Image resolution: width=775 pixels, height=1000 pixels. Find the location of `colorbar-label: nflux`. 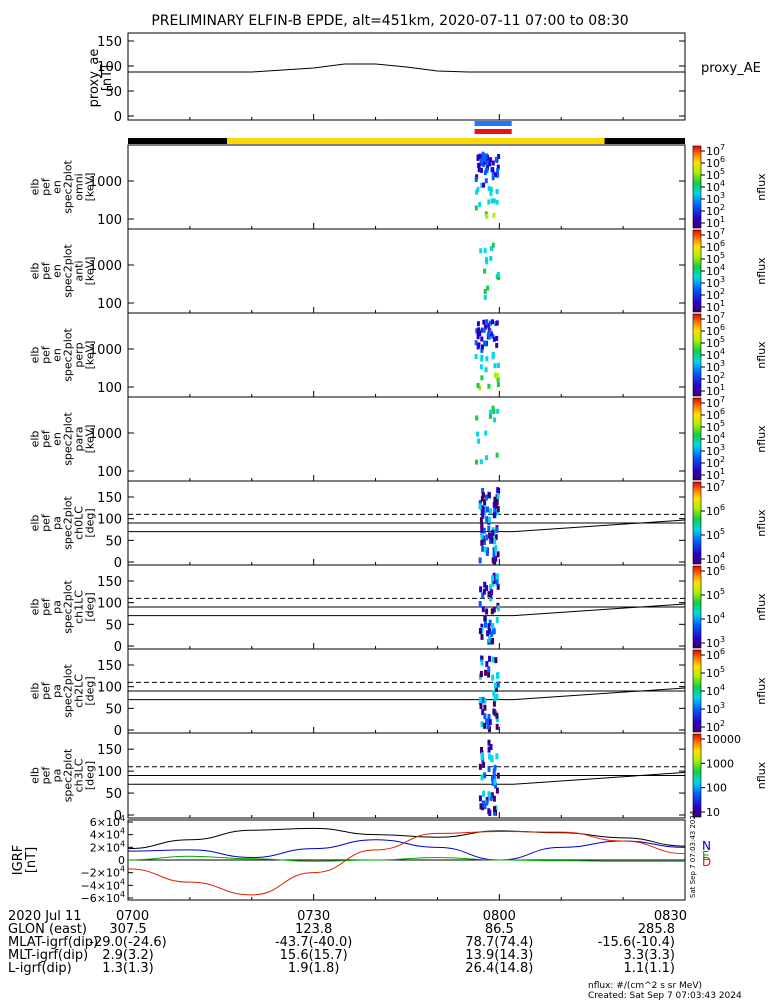

colorbar-label: nflux is located at coordinates (761, 355).